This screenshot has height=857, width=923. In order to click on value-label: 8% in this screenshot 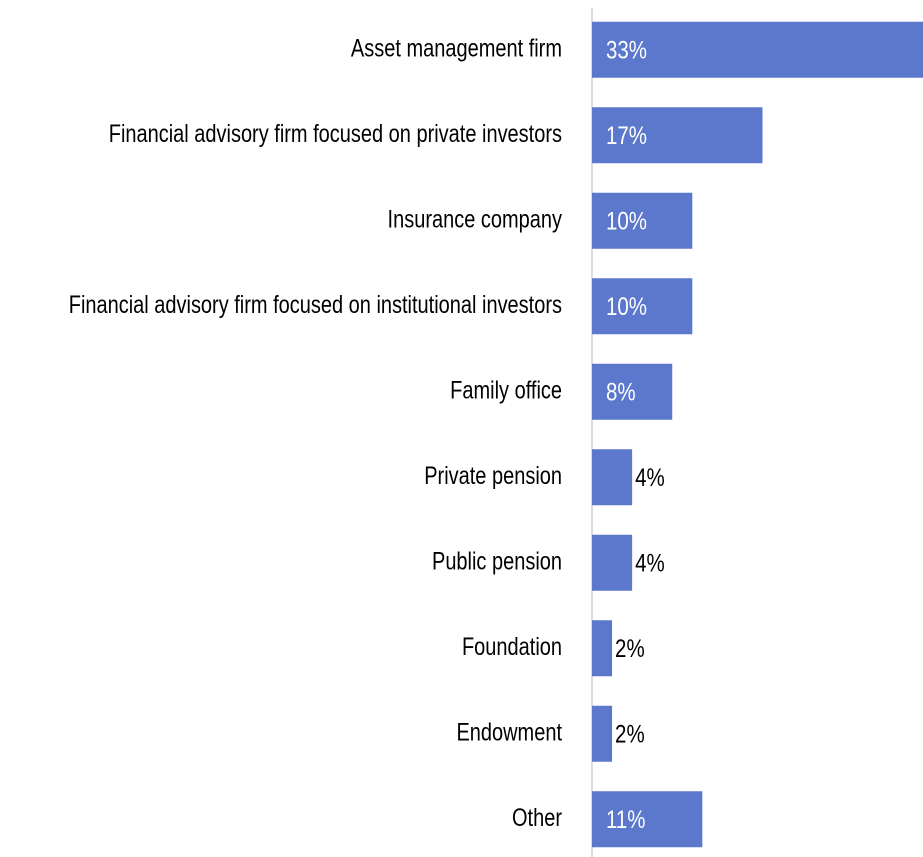, I will do `click(621, 391)`.